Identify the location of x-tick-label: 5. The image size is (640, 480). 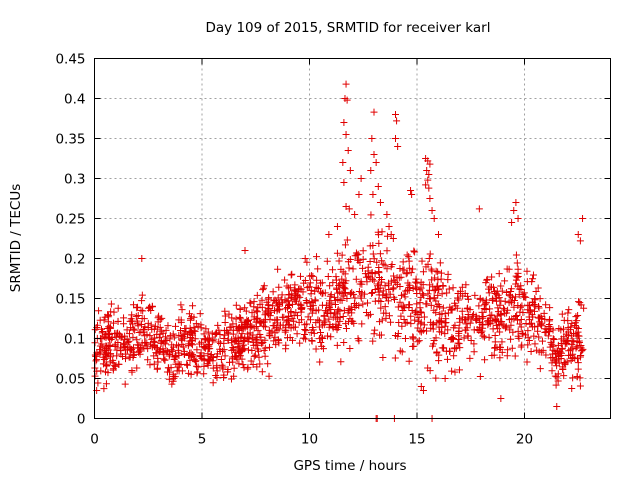
(202, 440).